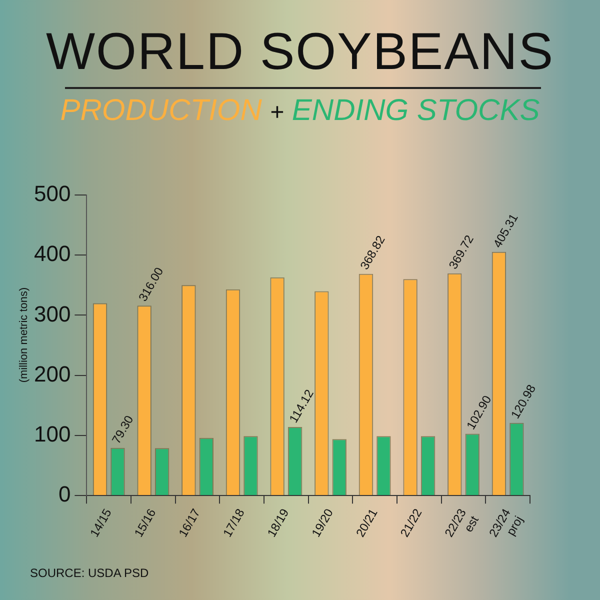 The height and width of the screenshot is (600, 600). What do you see at coordinates (52, 313) in the screenshot?
I see `y-tick-label: 300` at bounding box center [52, 313].